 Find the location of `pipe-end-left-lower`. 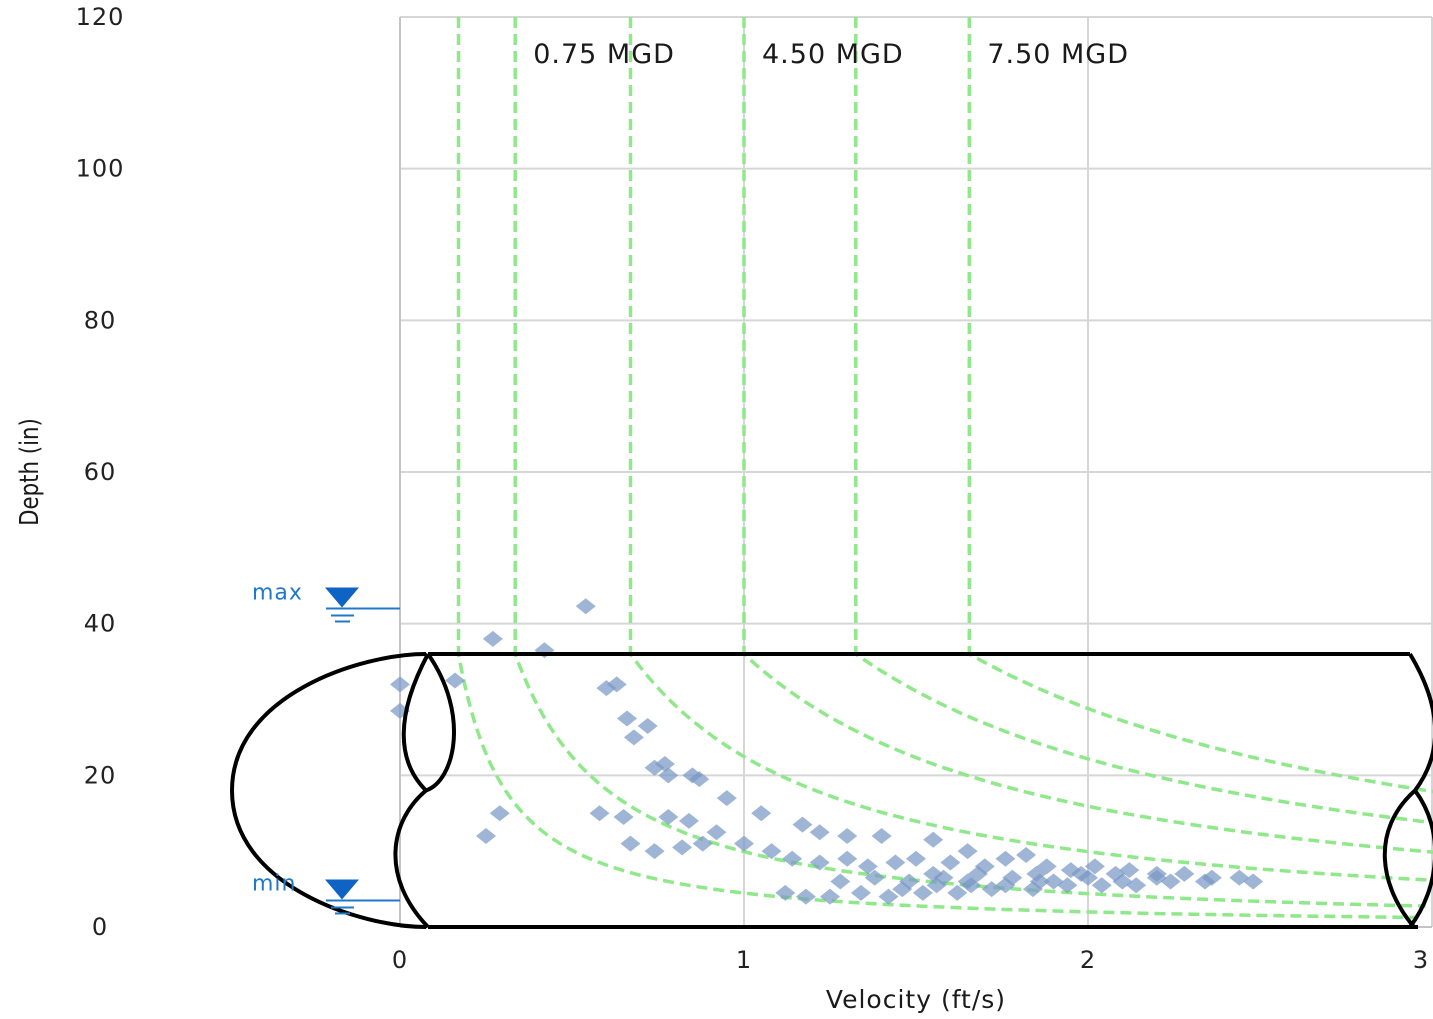

pipe-end-left-lower is located at coordinates (411, 858).